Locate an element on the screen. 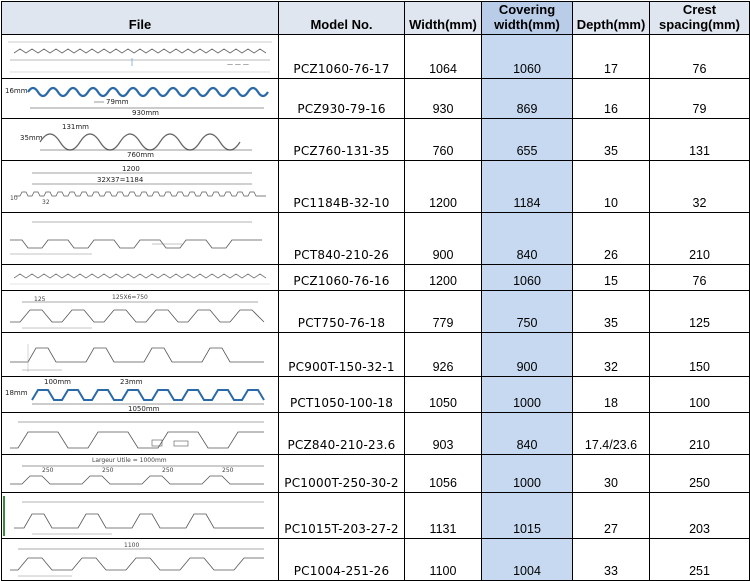 Image resolution: width=750 pixels, height=581 pixels. crest-spacing-value: 76 is located at coordinates (699, 56).